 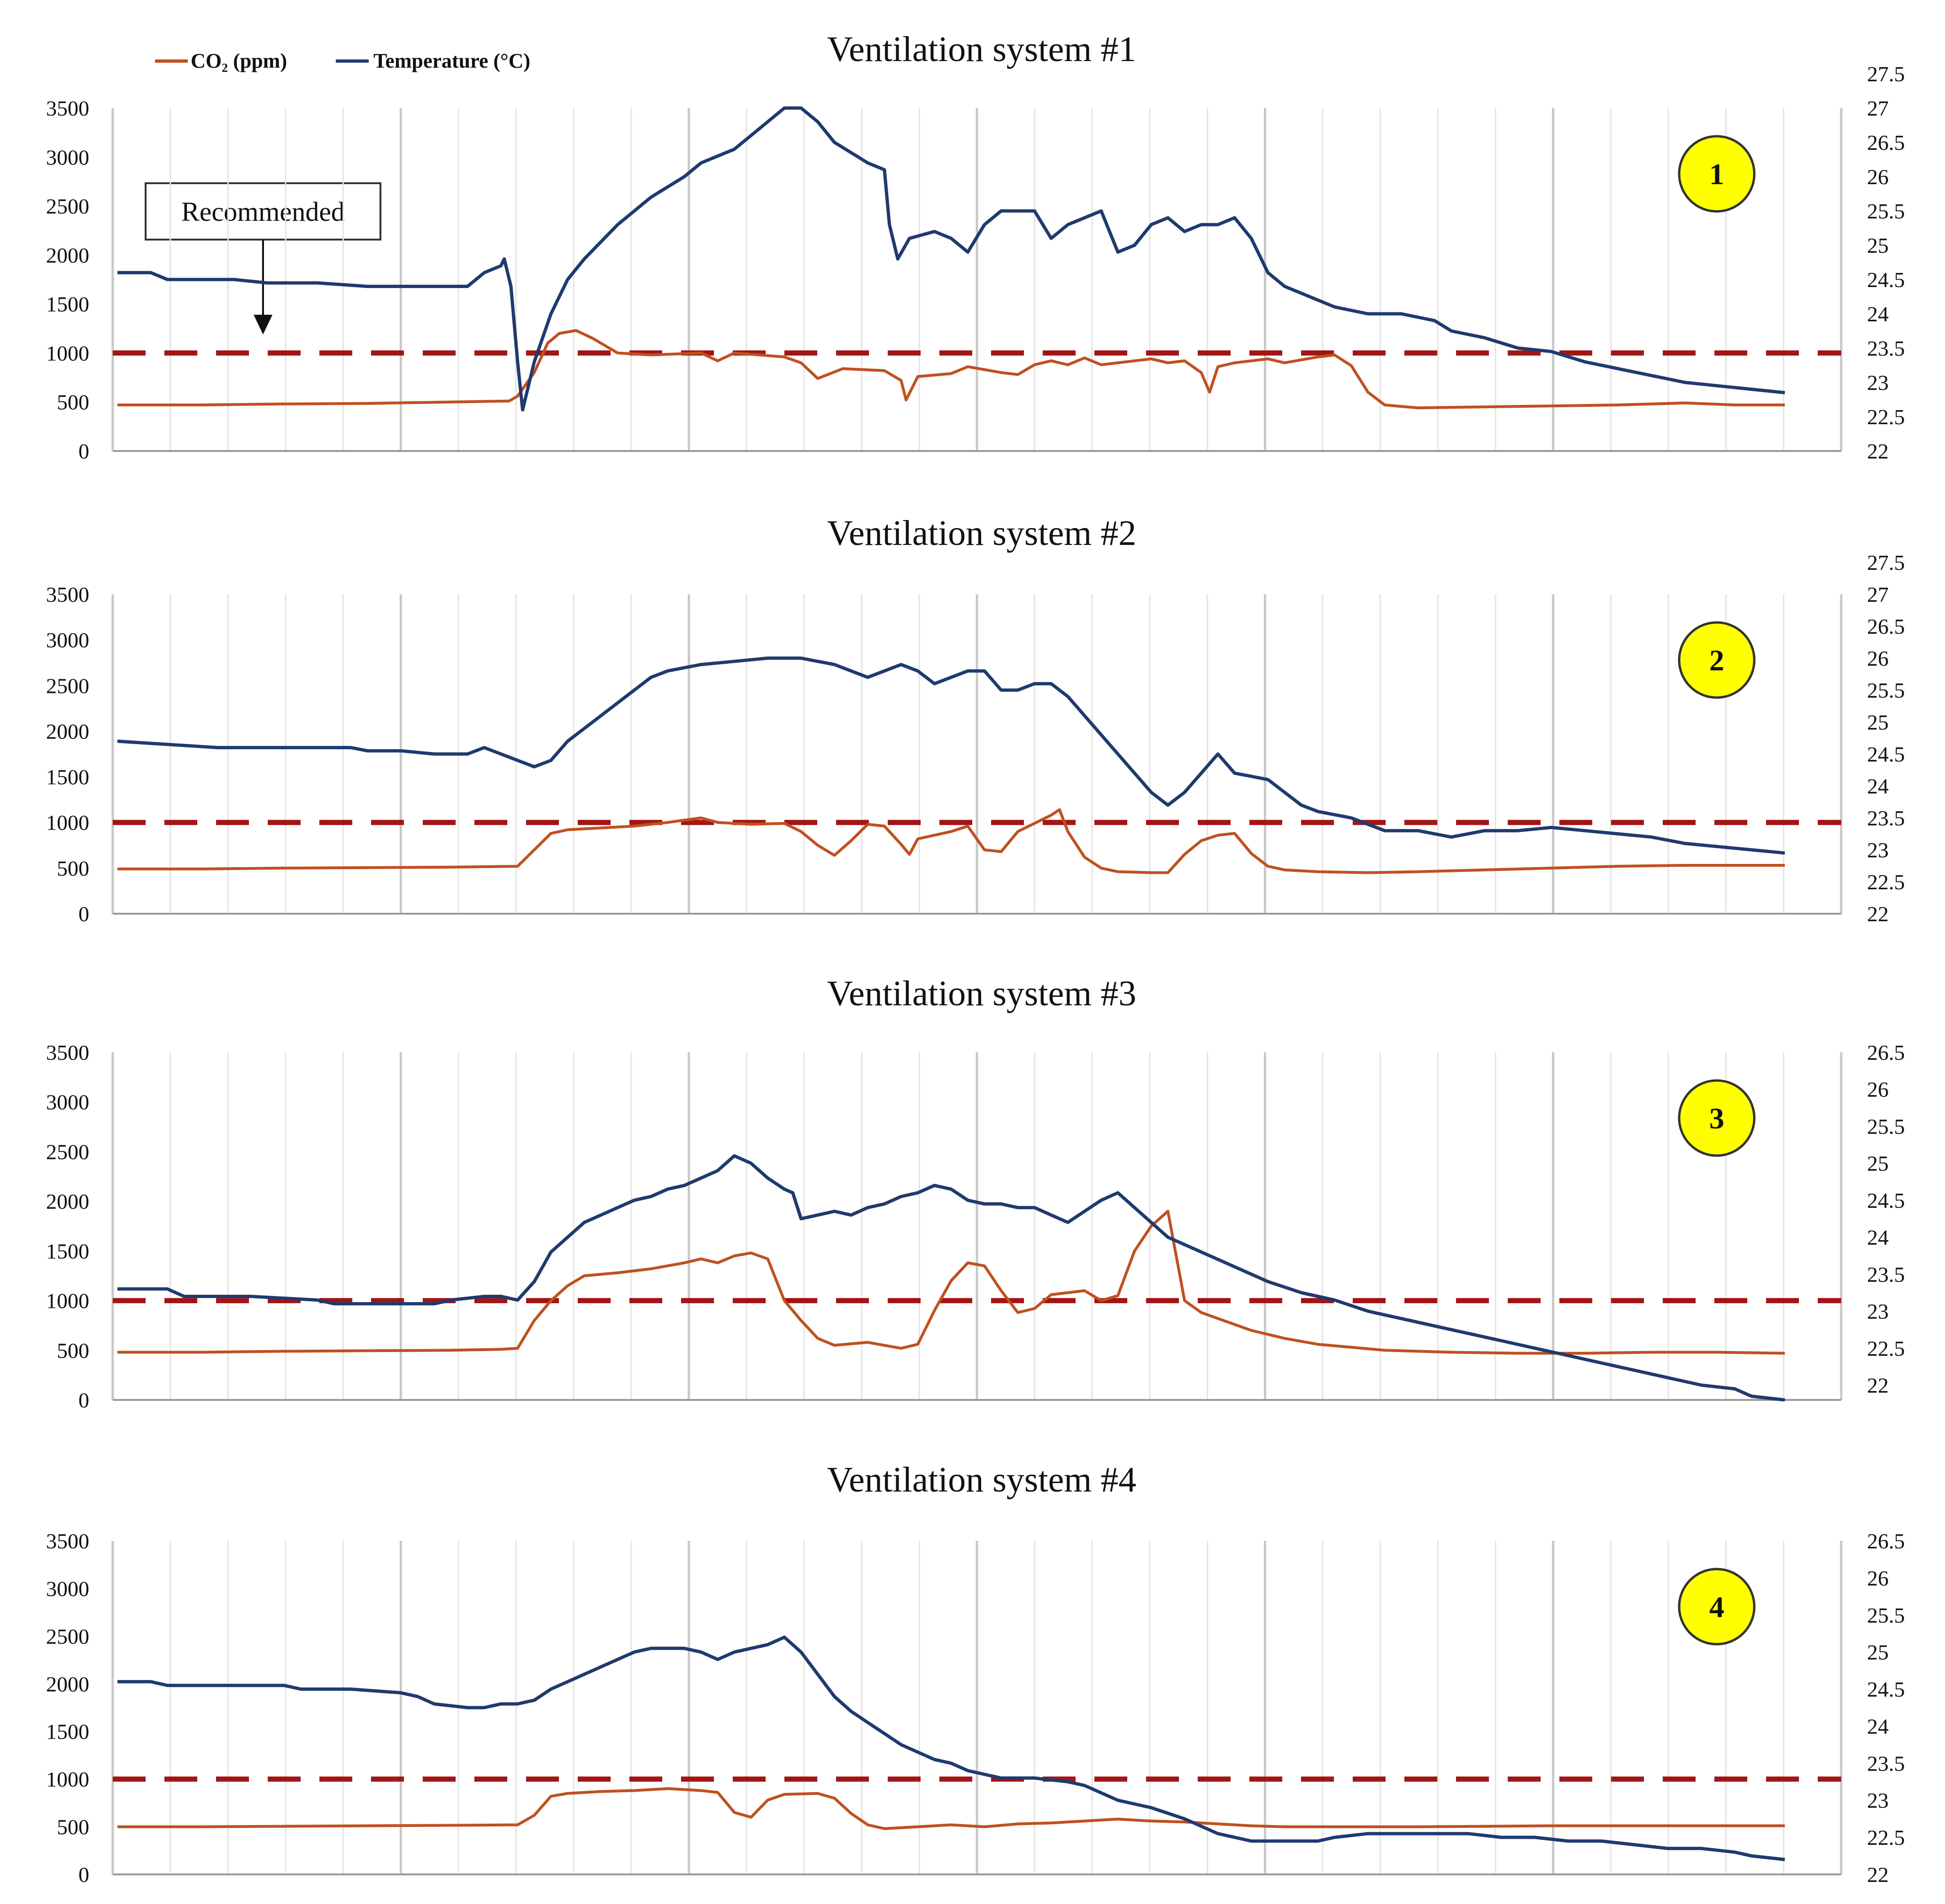 What do you see at coordinates (263, 258) in the screenshot?
I see `recommended-annotation: Recommended` at bounding box center [263, 258].